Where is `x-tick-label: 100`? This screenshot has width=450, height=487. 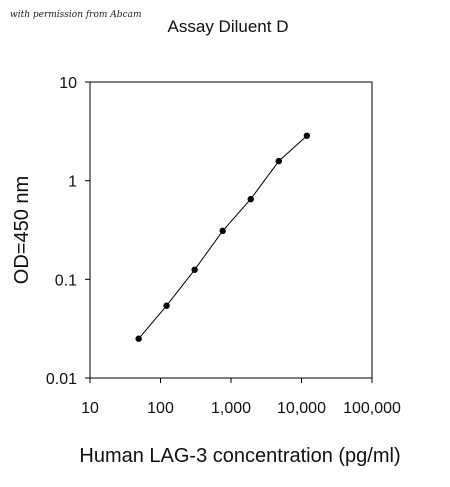
x-tick-label: 100 is located at coordinates (160, 408).